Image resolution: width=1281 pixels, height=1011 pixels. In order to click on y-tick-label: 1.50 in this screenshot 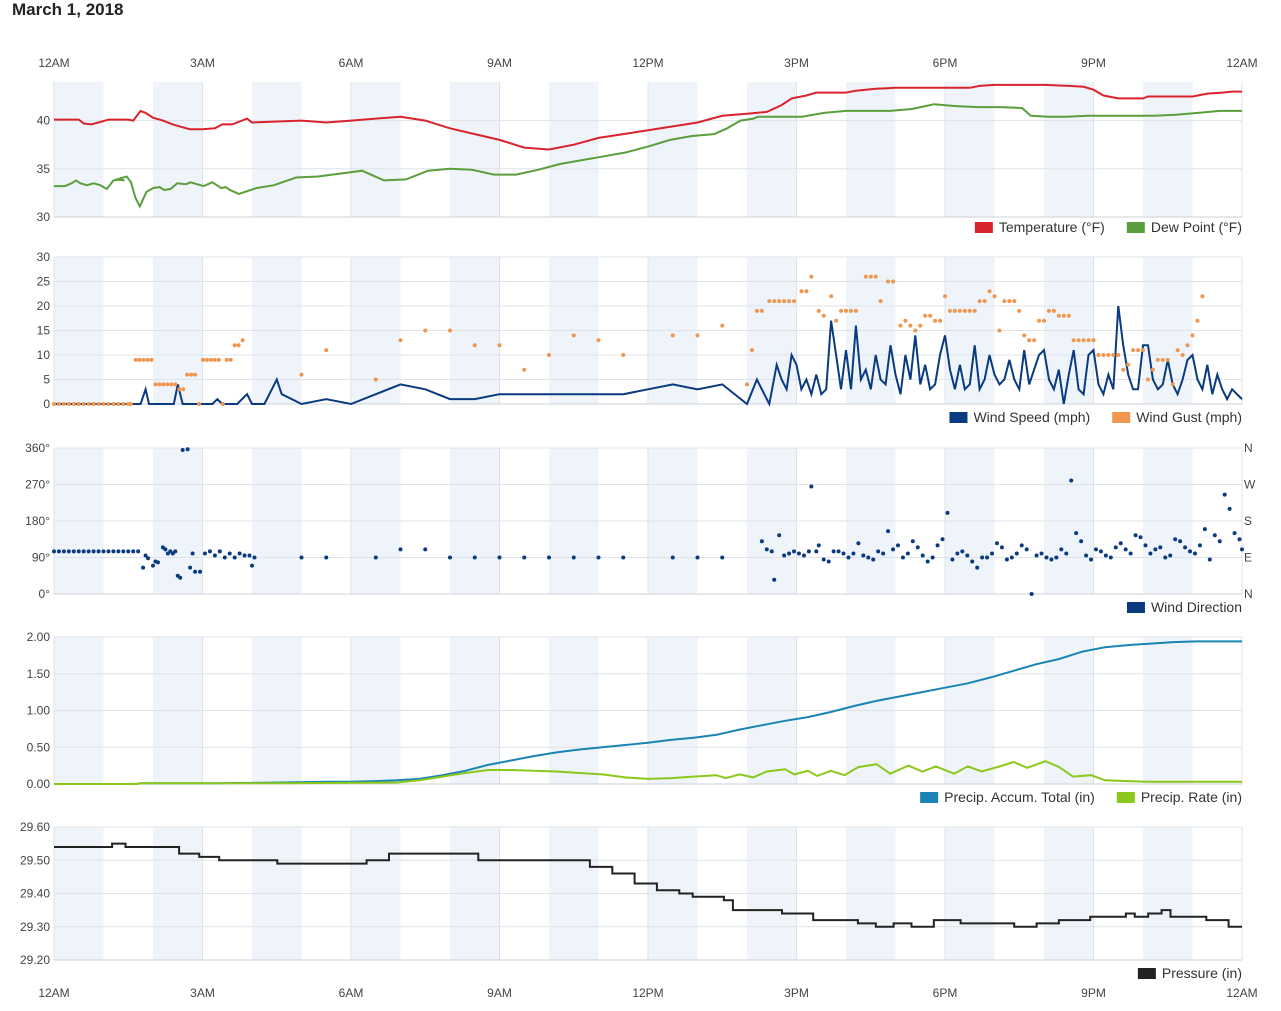, I will do `click(39, 674)`.